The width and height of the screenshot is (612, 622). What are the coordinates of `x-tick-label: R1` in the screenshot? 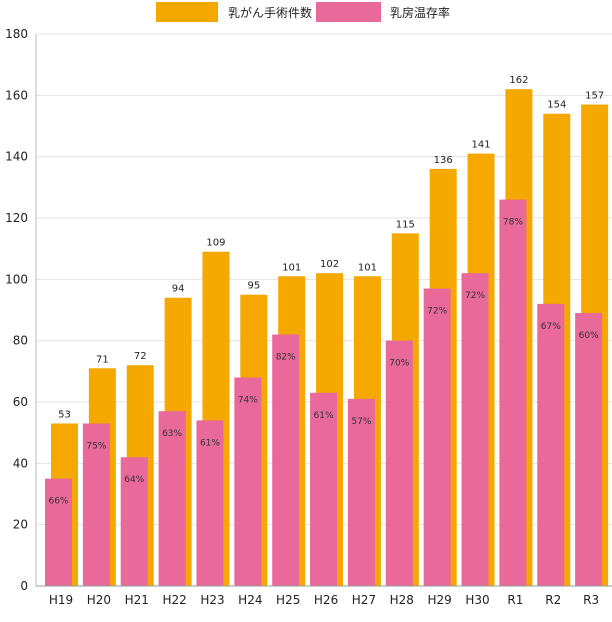 It's located at (515, 600).